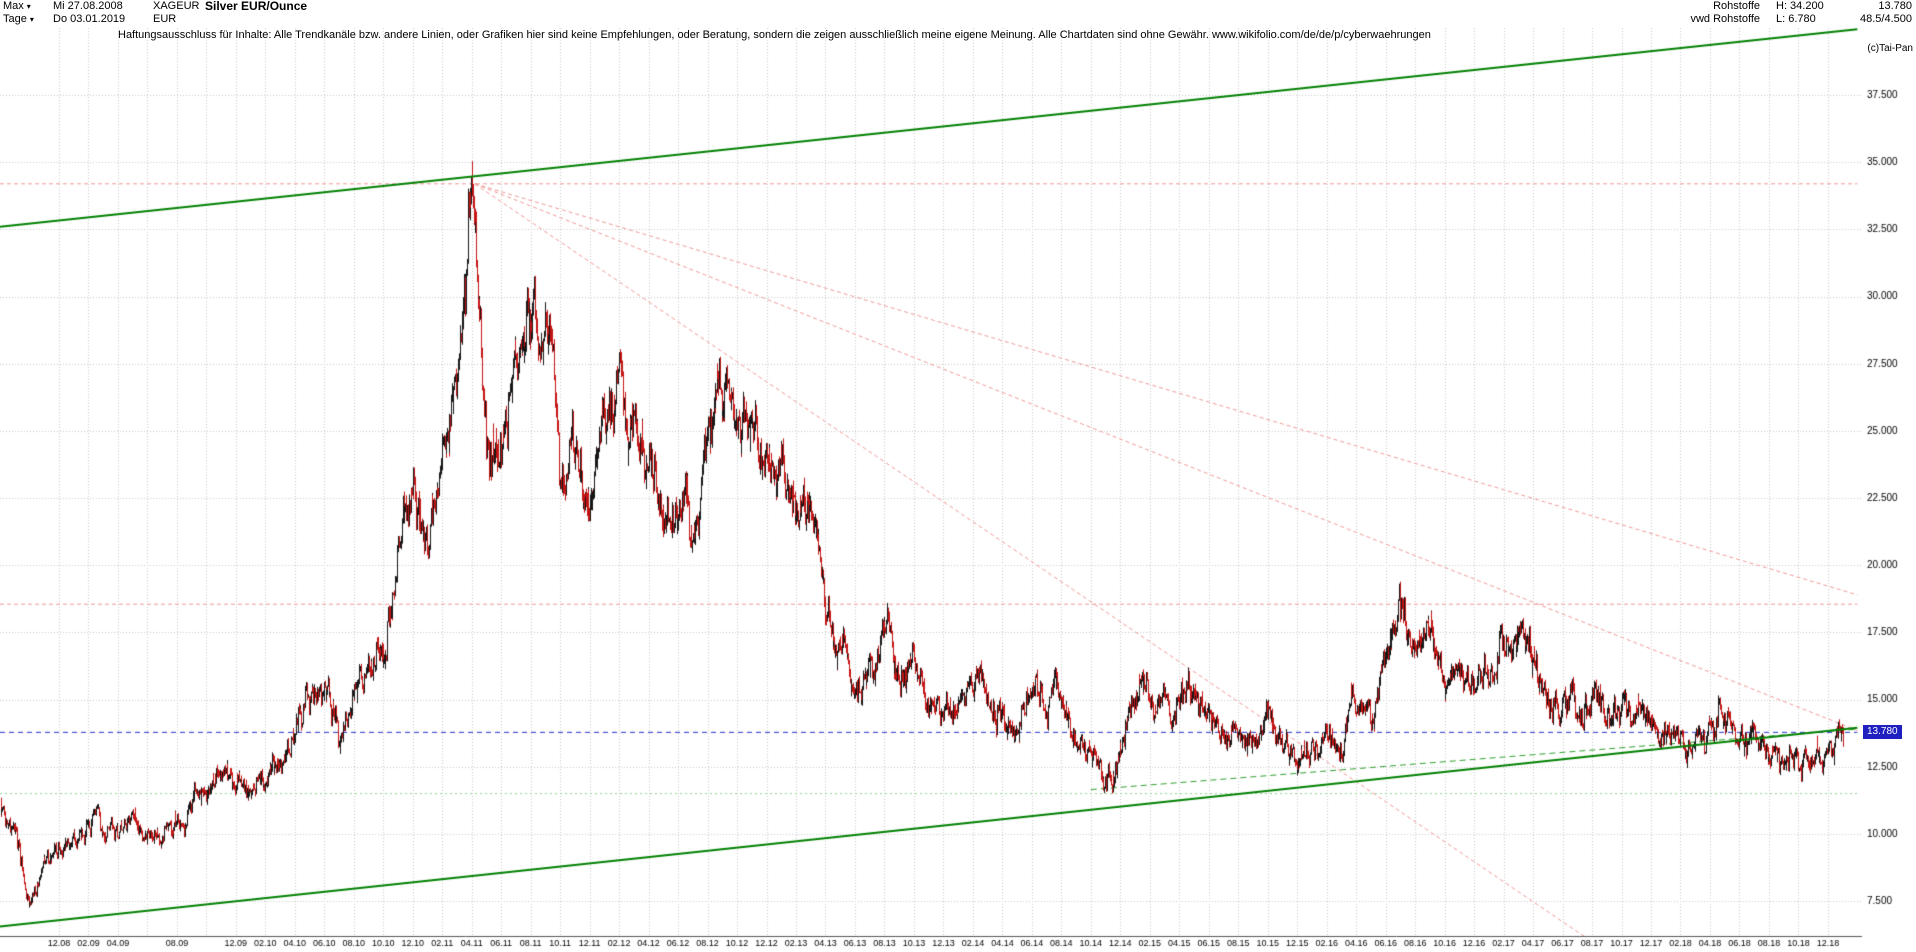  I want to click on last-price-tag: 13.780, so click(1882, 732).